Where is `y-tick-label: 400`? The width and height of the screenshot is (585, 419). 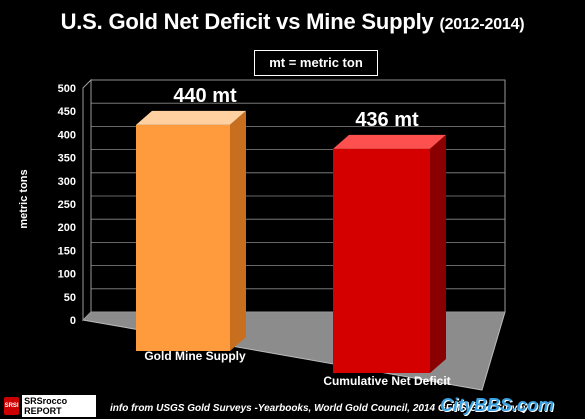 y-tick-label: 400 is located at coordinates (67, 135).